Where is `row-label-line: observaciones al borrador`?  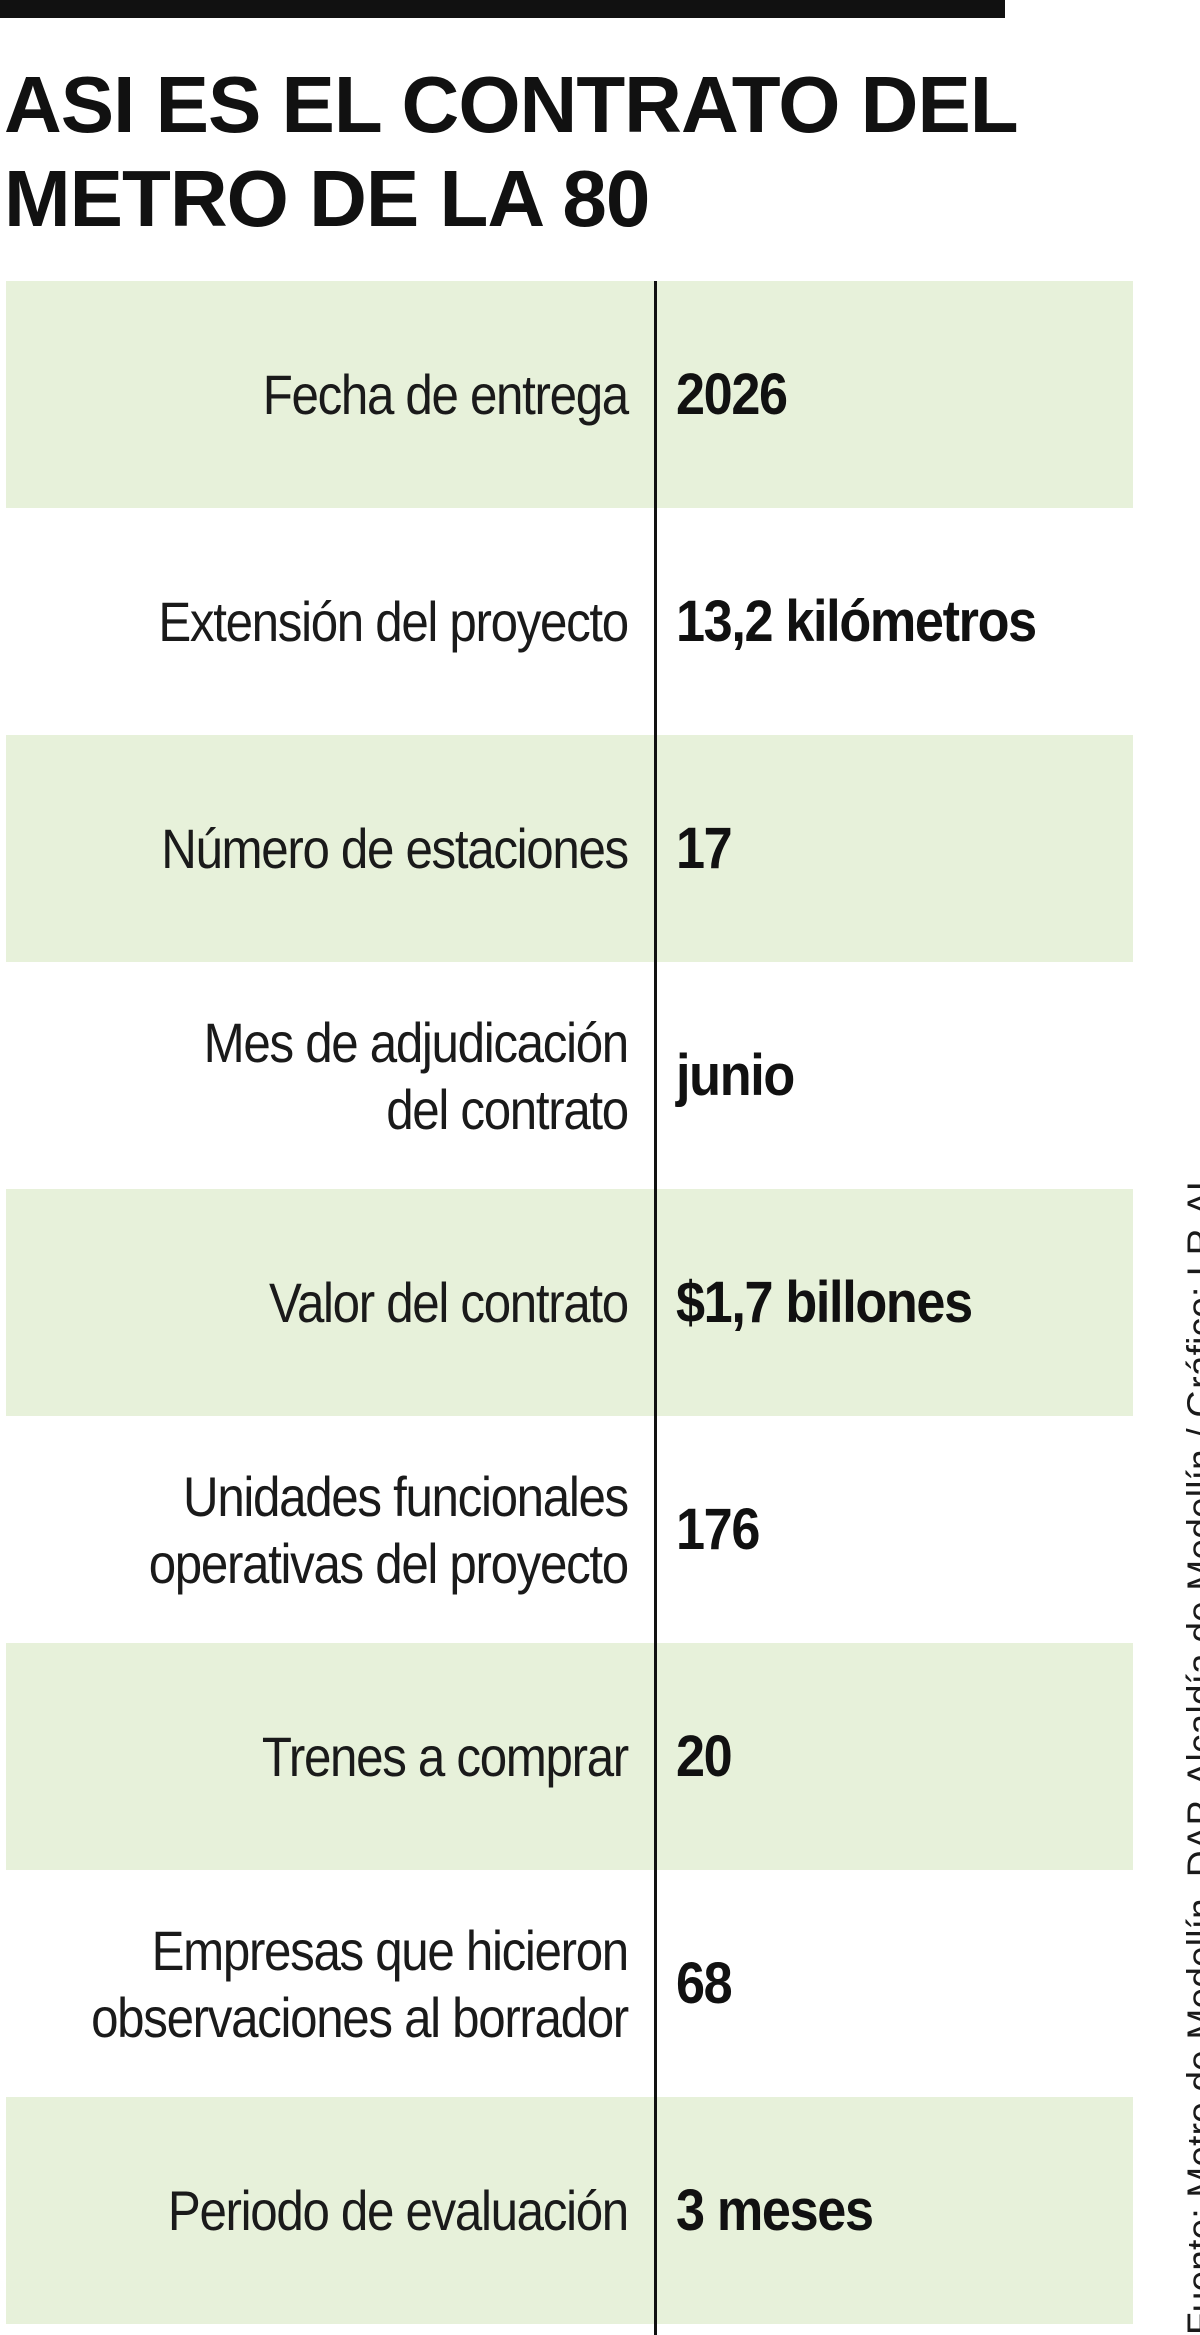
row-label-line: observaciones al borrador is located at coordinates (360, 2017).